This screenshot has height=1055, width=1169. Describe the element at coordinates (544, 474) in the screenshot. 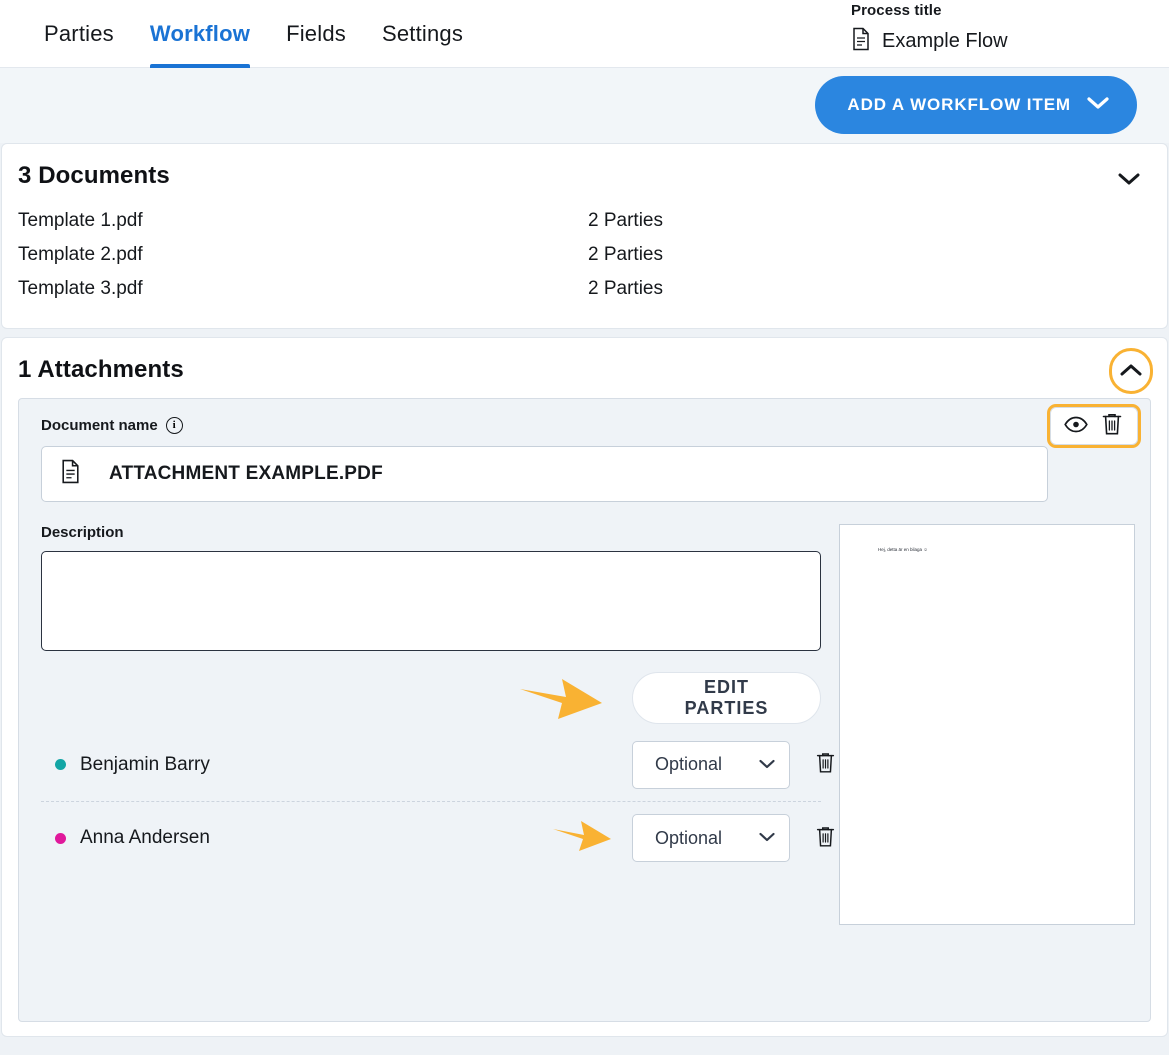

I see `attachment-filename-field: ATTACHMENT EXAMPLE.PDF` at that location.